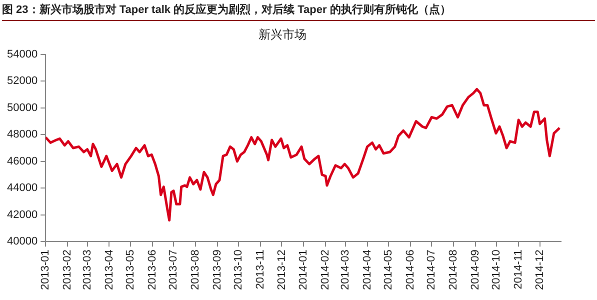  I want to click on x-tick-label: 2014-11, so click(518, 270).